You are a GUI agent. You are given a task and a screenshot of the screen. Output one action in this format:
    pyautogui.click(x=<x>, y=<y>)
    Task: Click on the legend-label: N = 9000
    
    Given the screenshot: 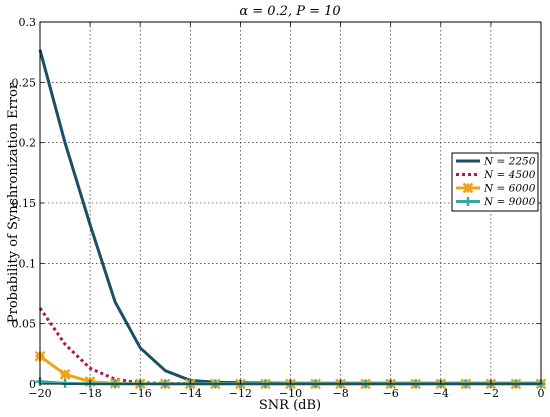 What is the action you would take?
    pyautogui.click(x=509, y=202)
    